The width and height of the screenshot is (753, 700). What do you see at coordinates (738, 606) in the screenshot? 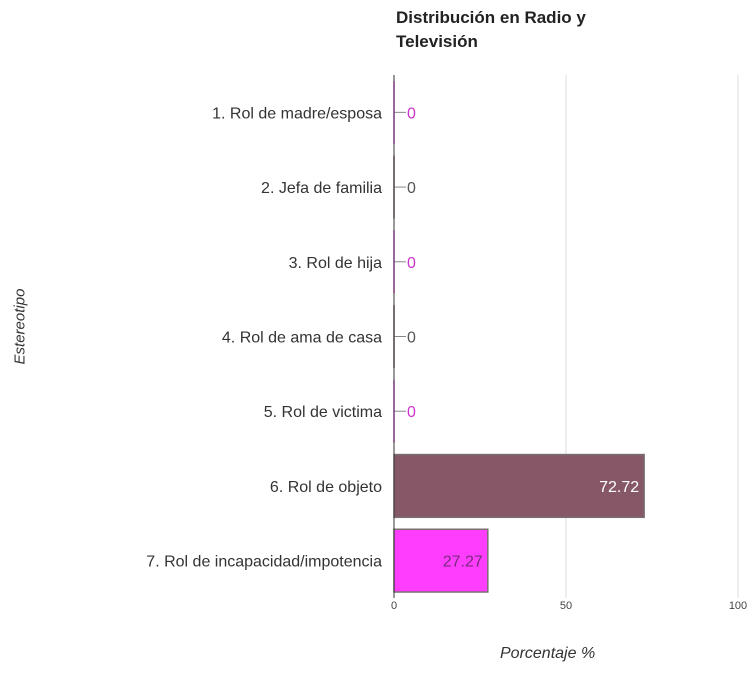
I see `x-tick-label: 100` at bounding box center [738, 606].